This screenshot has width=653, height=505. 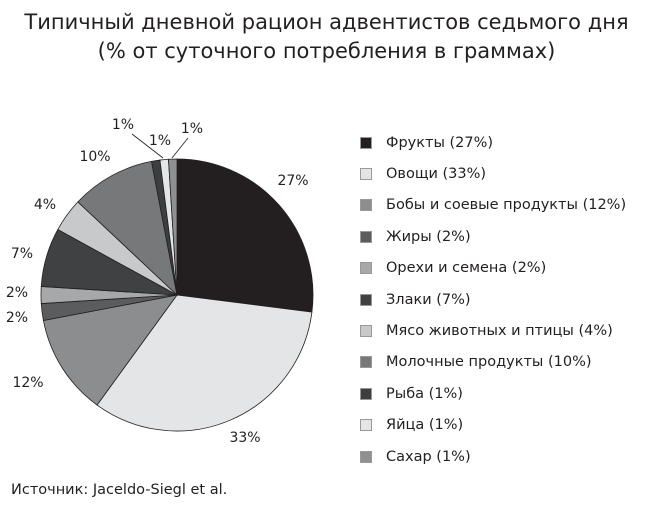 I want to click on legend-label: Фрукты (27%), so click(x=440, y=142).